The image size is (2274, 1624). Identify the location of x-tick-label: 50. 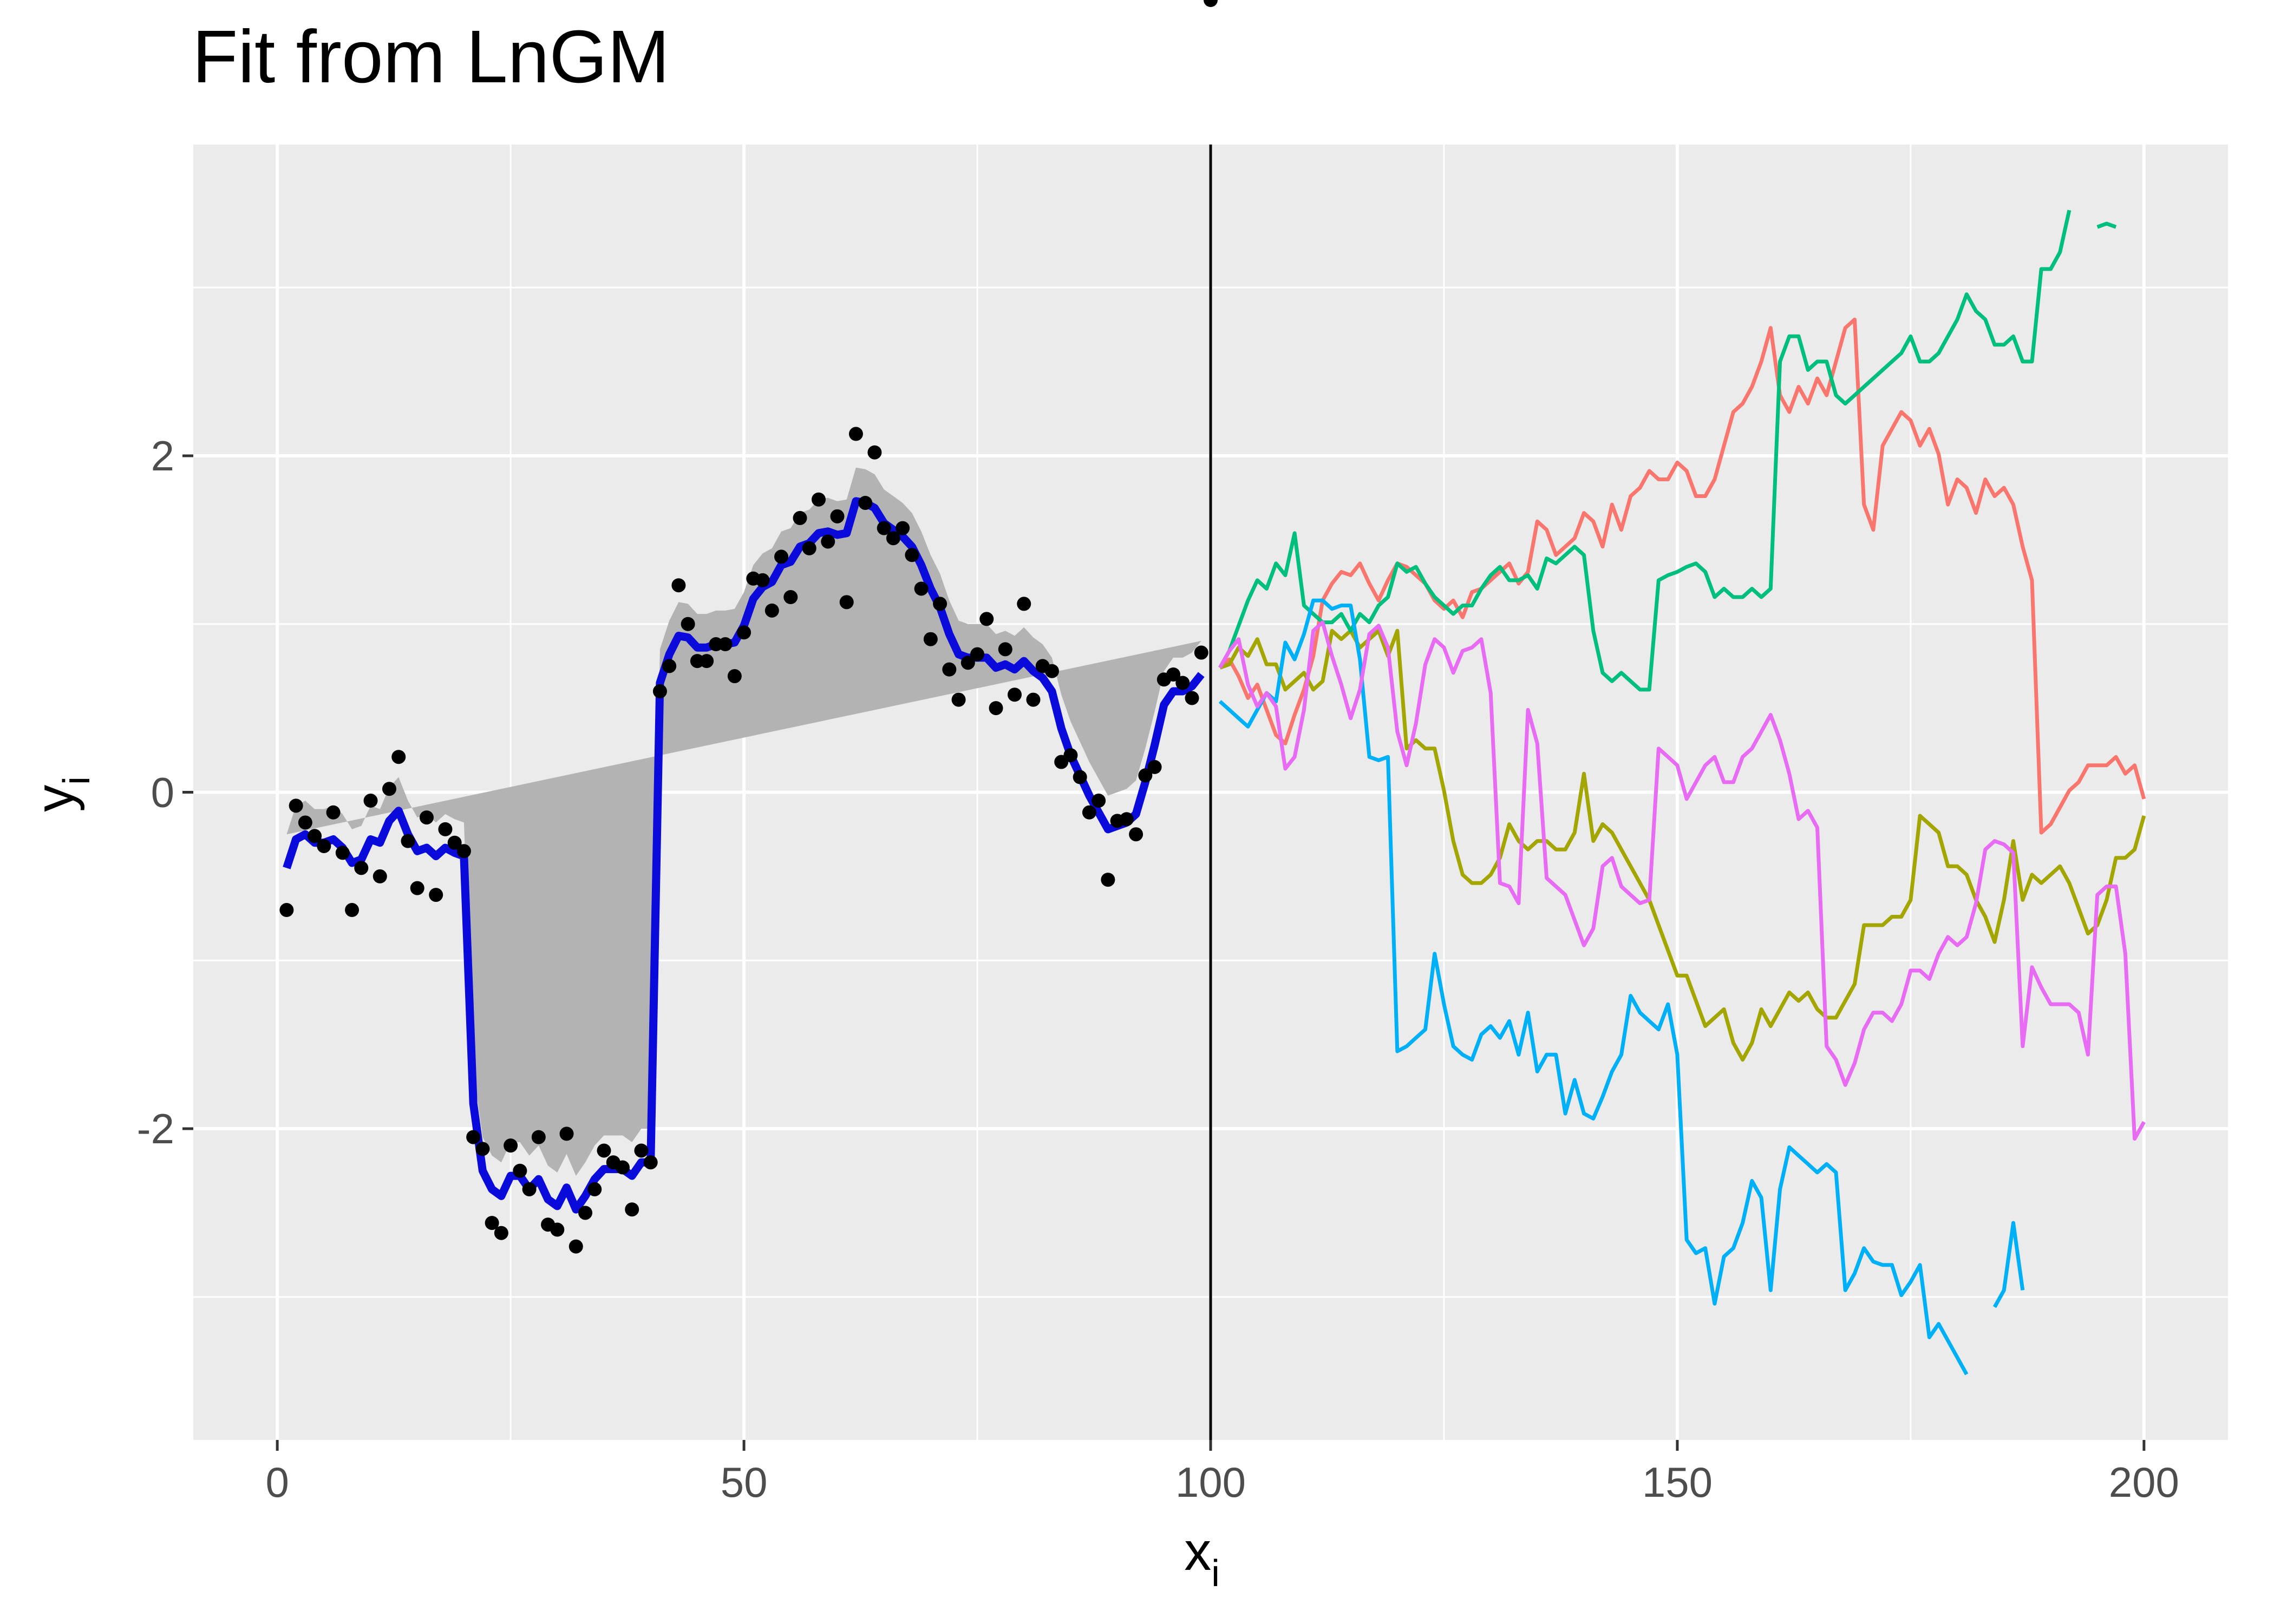
(745, 1482).